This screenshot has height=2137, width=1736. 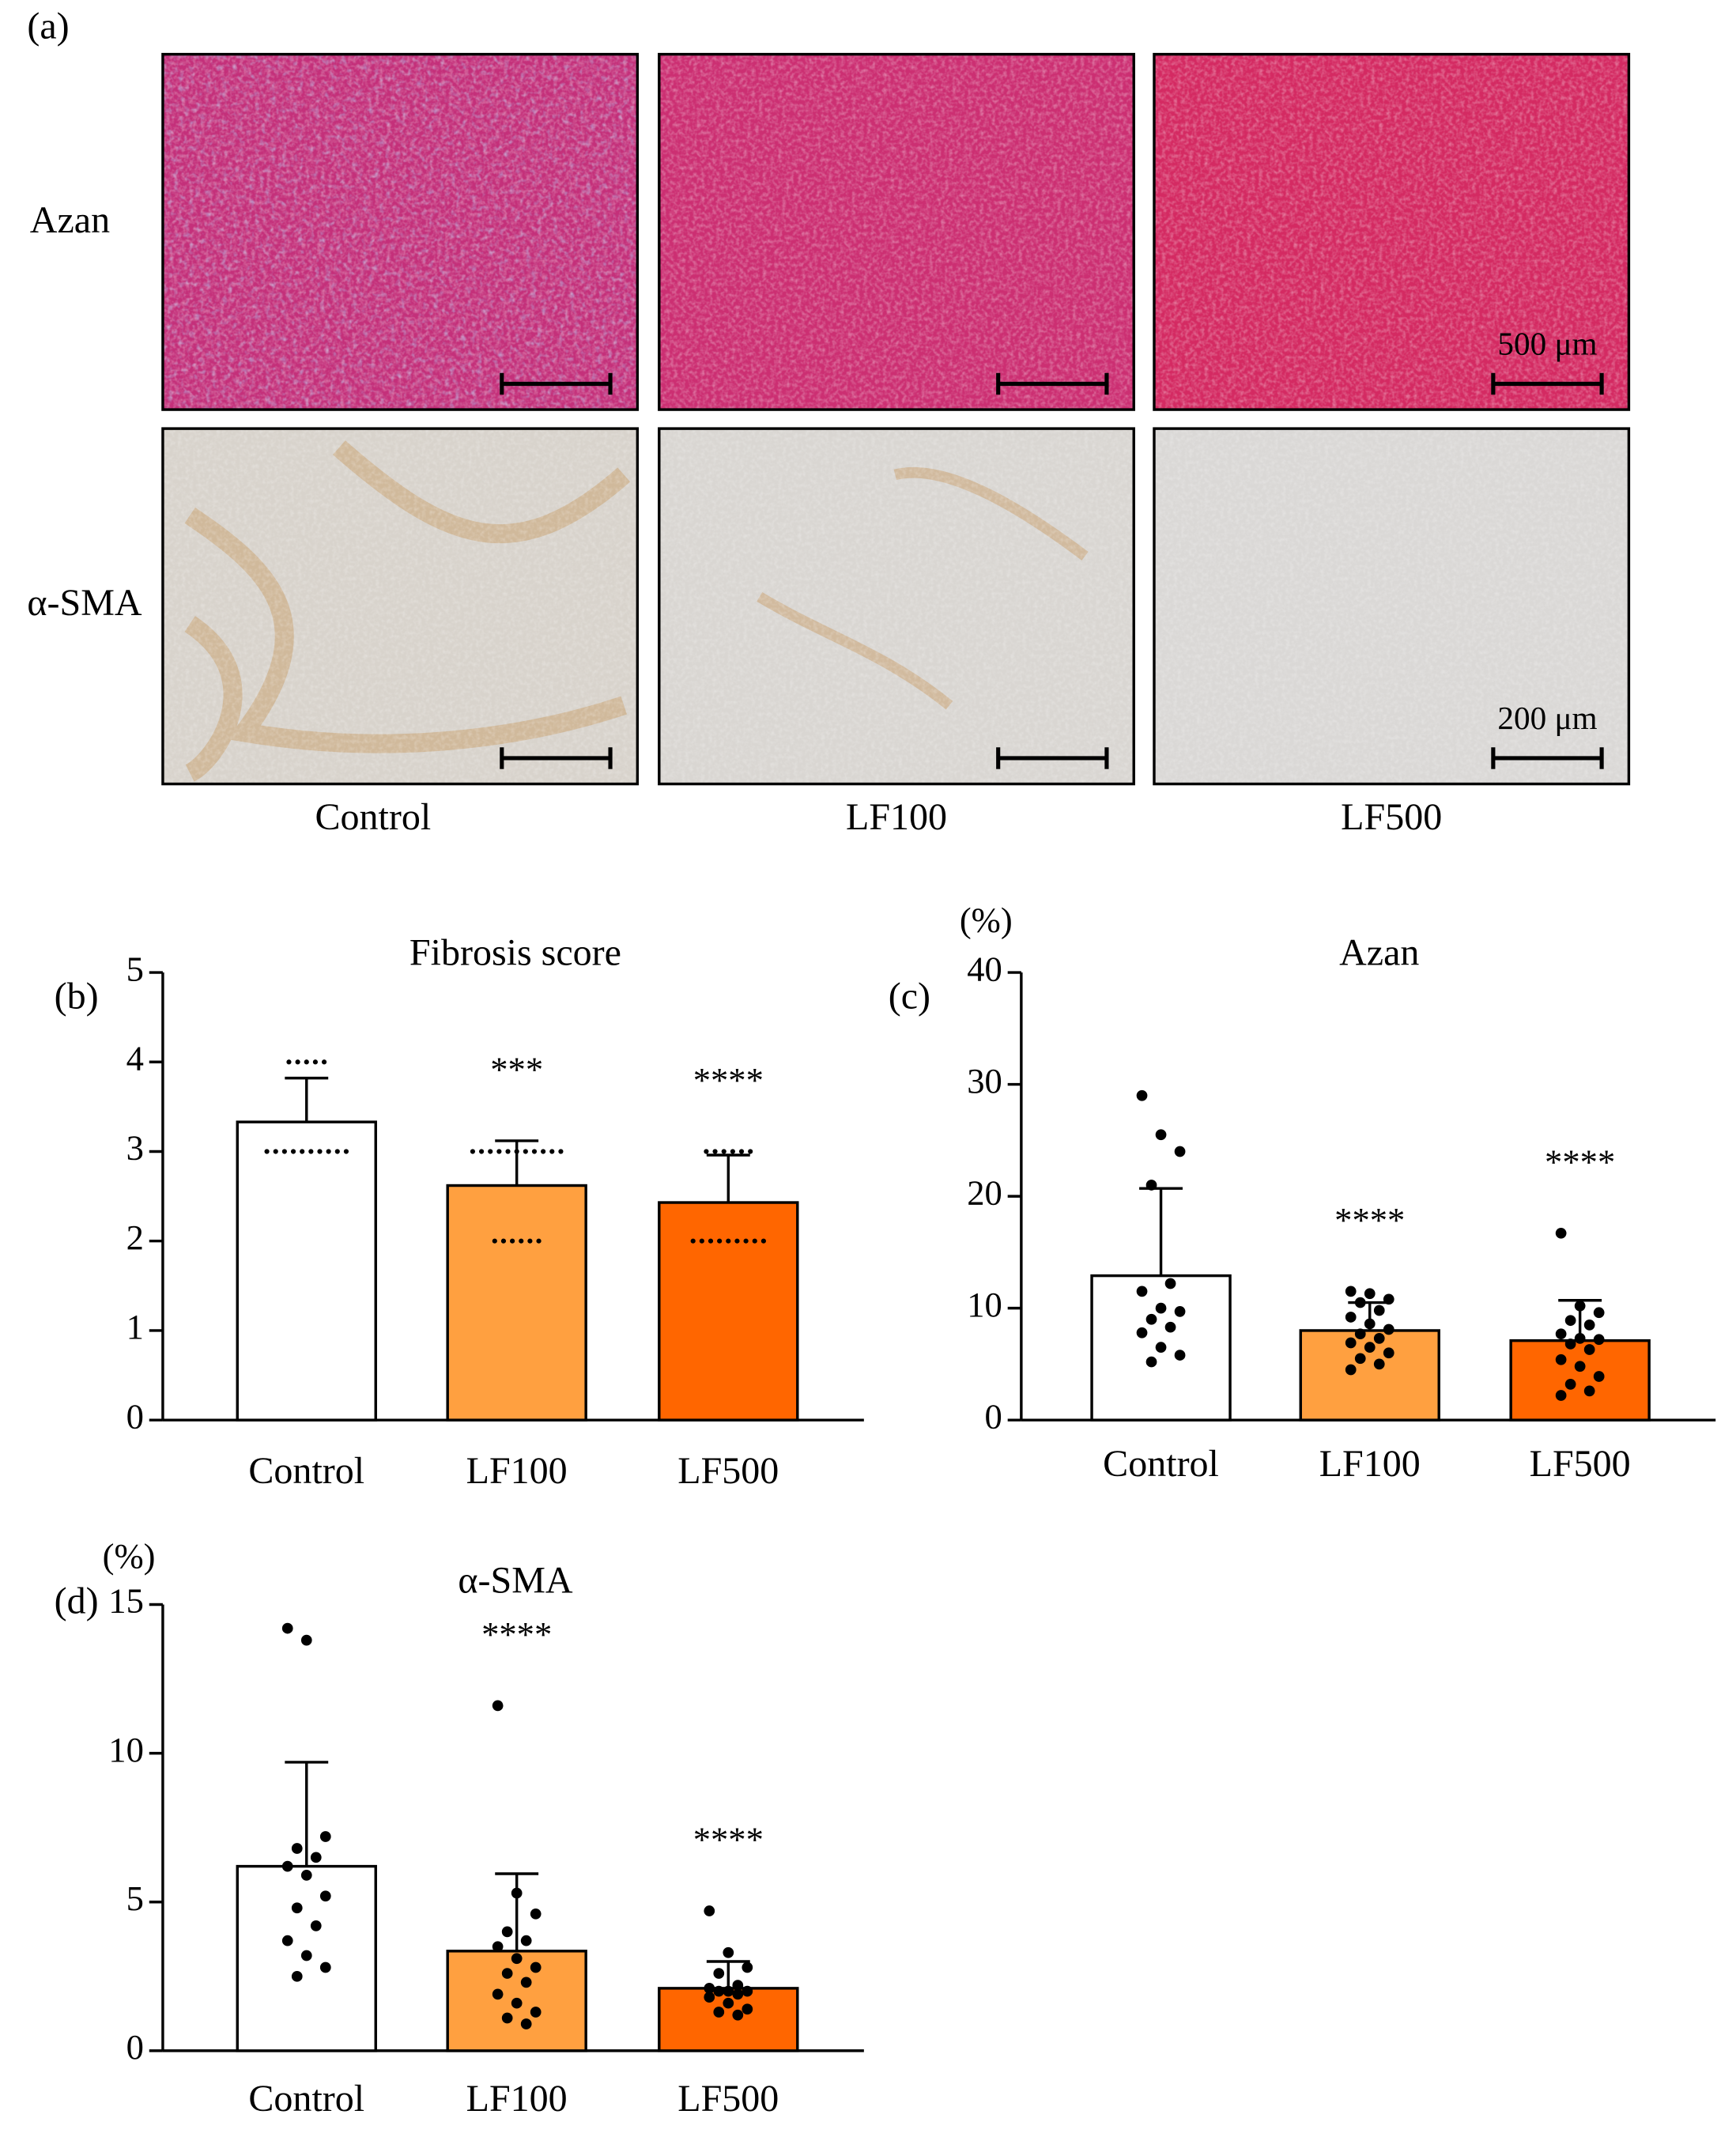 I want to click on y-tick-label: 15, so click(x=126, y=1601).